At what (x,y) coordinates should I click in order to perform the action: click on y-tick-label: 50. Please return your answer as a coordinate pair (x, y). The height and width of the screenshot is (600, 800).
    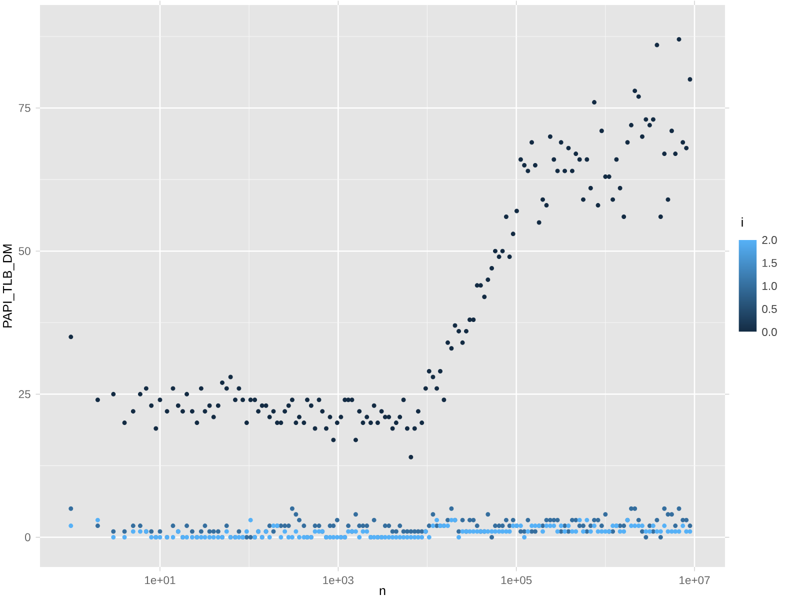
    Looking at the image, I should click on (24, 251).